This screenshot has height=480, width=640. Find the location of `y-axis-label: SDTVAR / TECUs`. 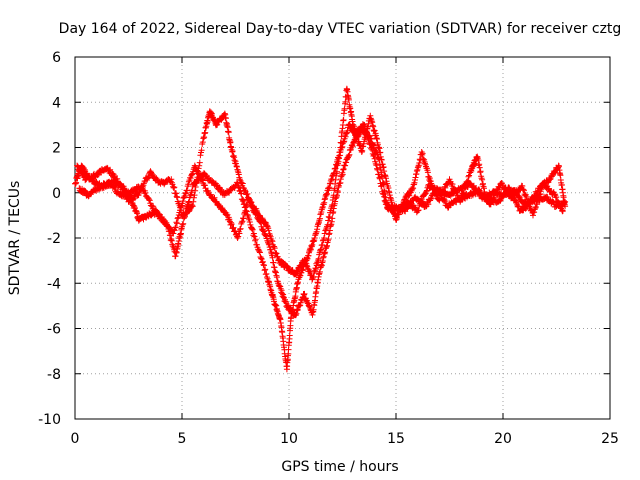

y-axis-label: SDTVAR / TECUs is located at coordinates (15, 238).